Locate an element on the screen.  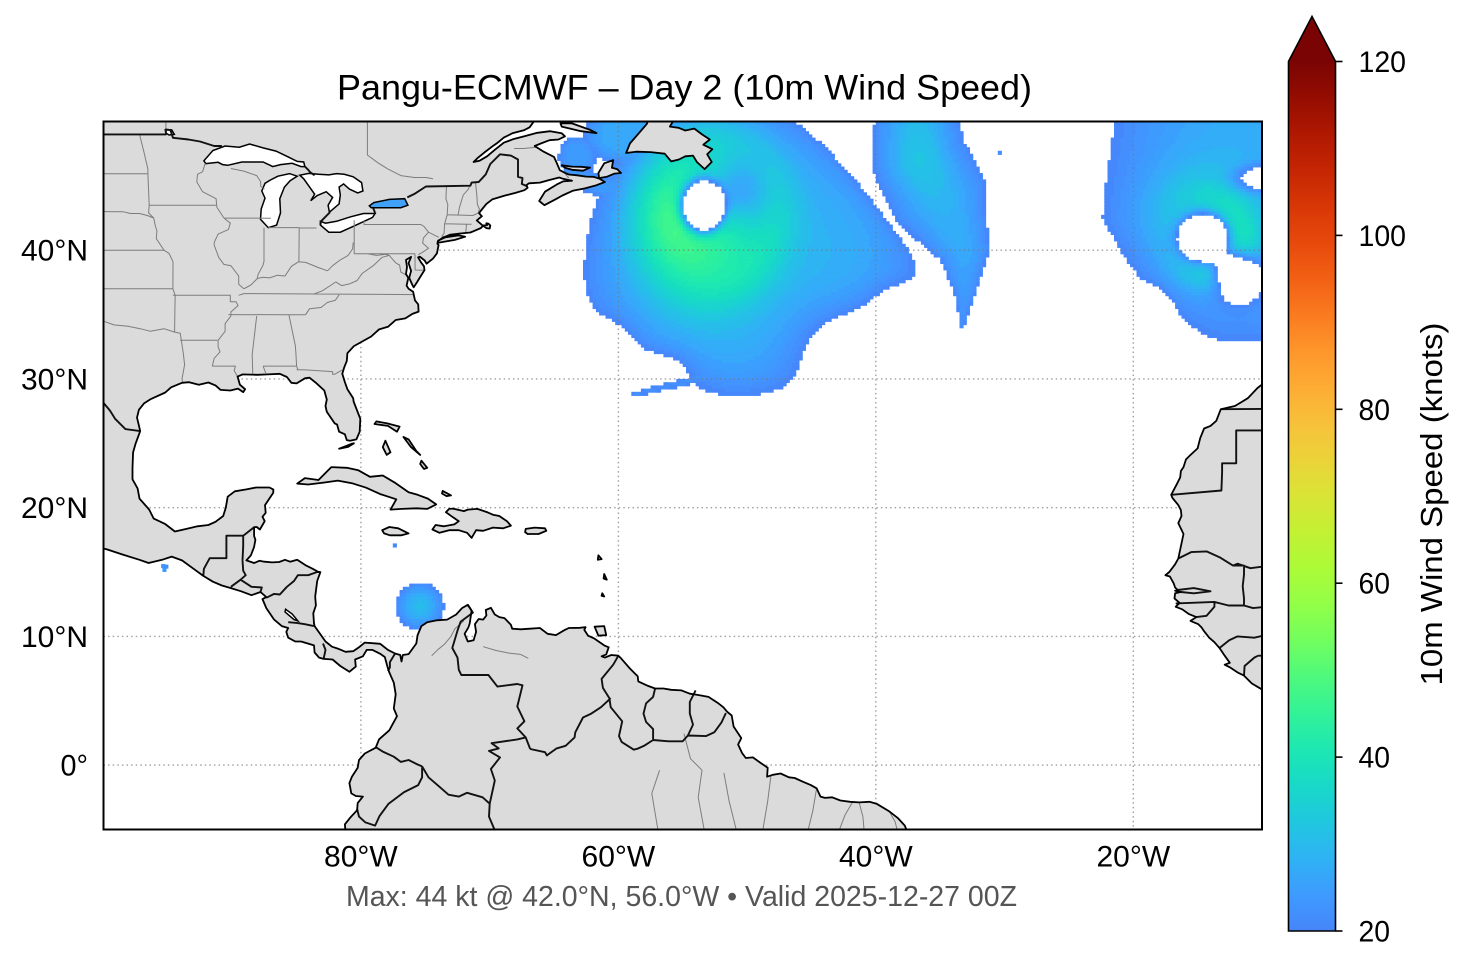
svg-text: 60 is located at coordinates (1375, 584).